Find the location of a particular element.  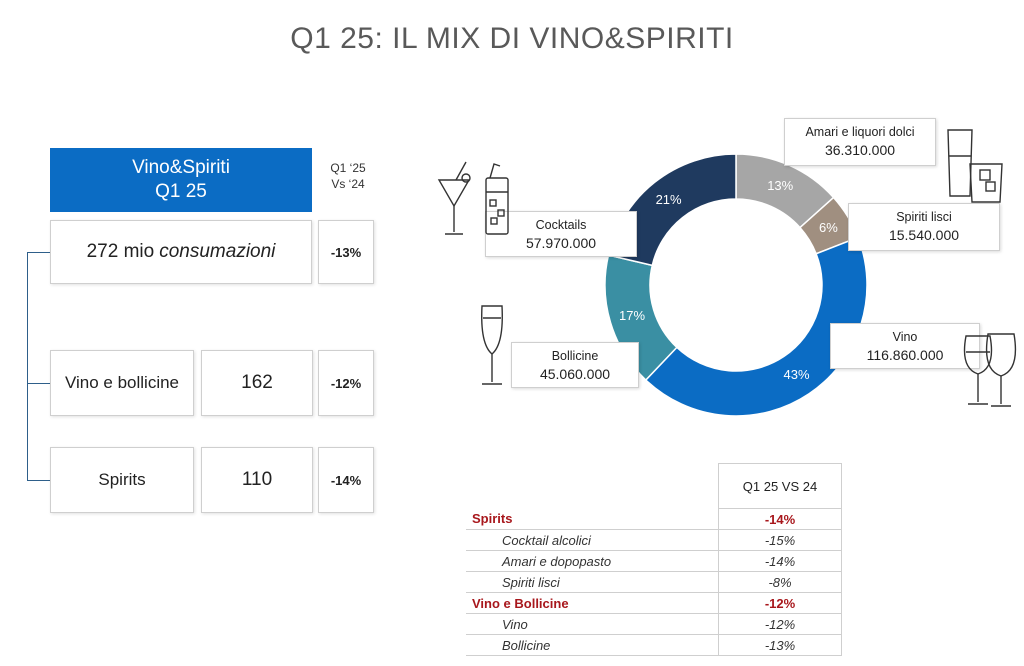

row-value-box: 162 is located at coordinates (257, 383).